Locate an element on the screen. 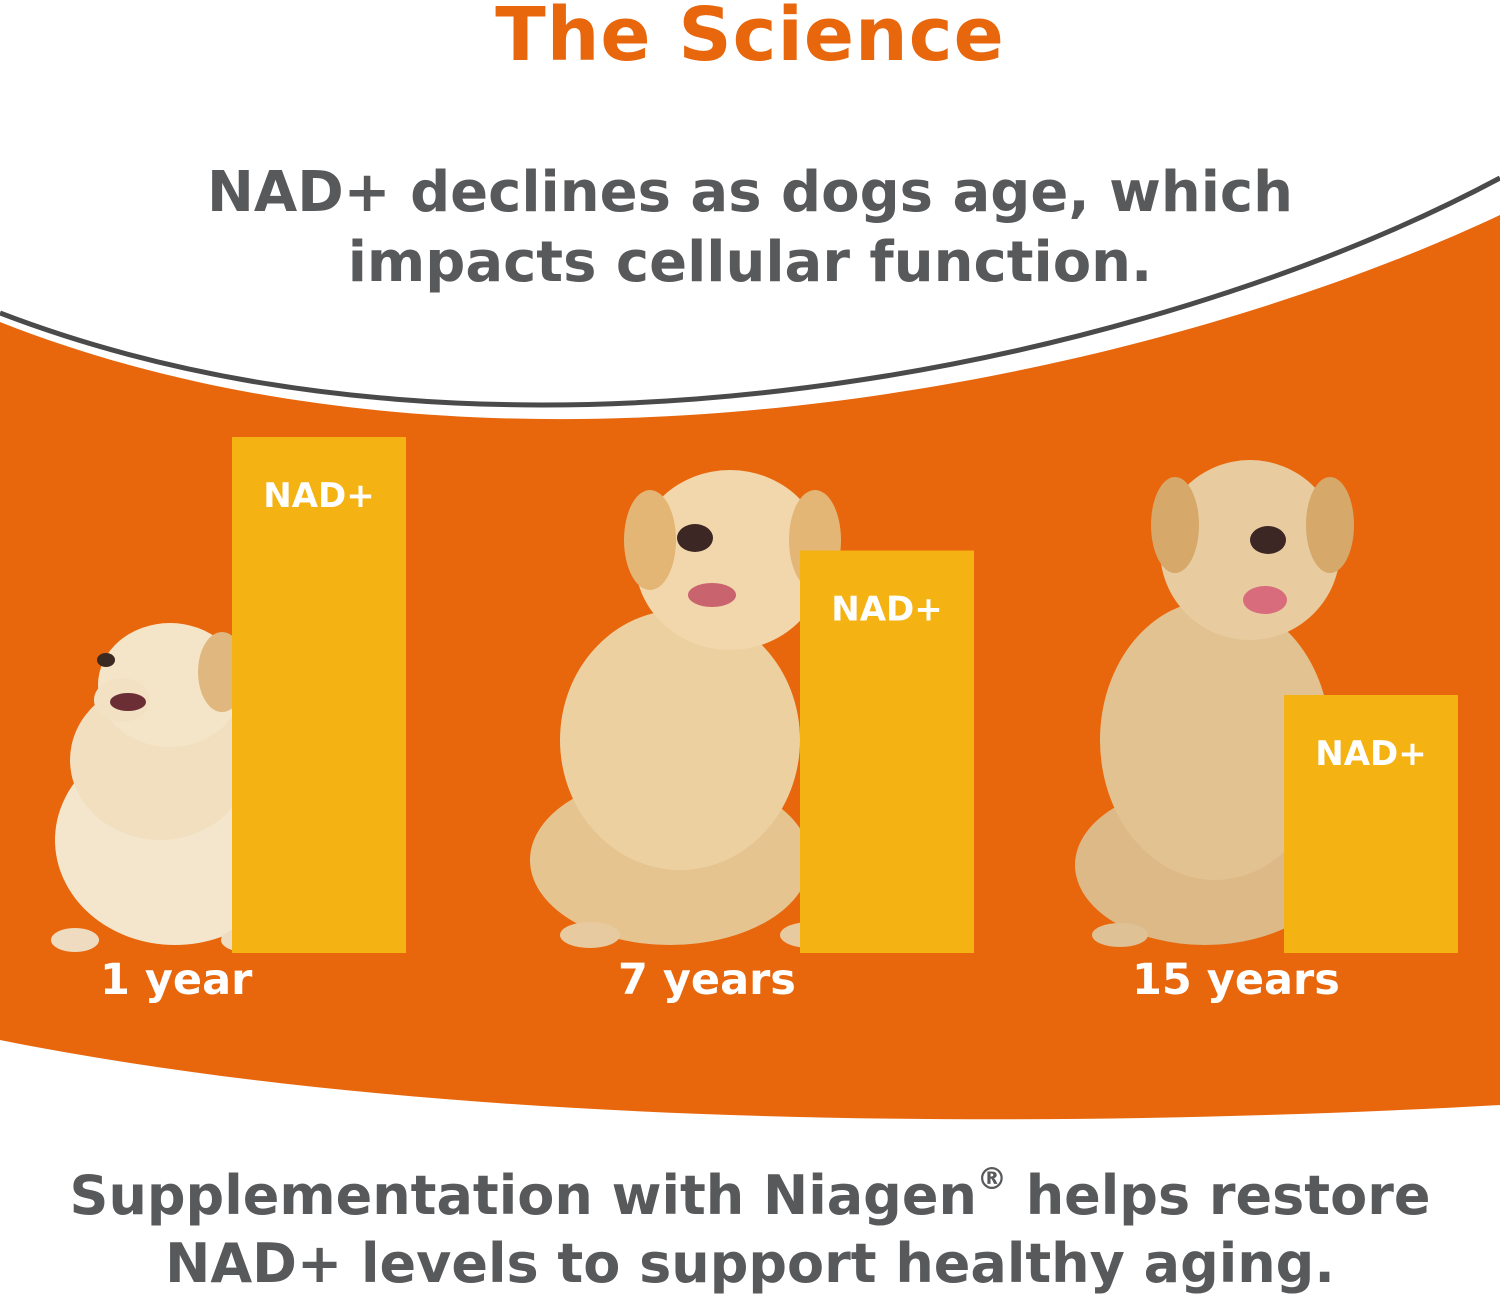 The width and height of the screenshot is (1500, 1298). bar-label-3: NAD+ is located at coordinates (1370, 754).